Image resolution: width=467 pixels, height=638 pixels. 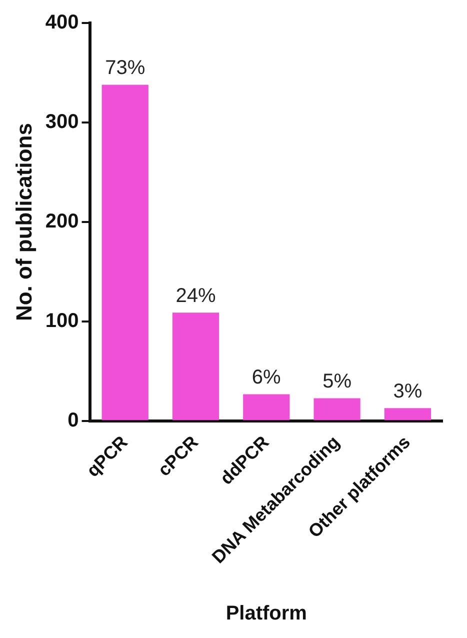 I want to click on annotation: 6%, so click(x=267, y=377).